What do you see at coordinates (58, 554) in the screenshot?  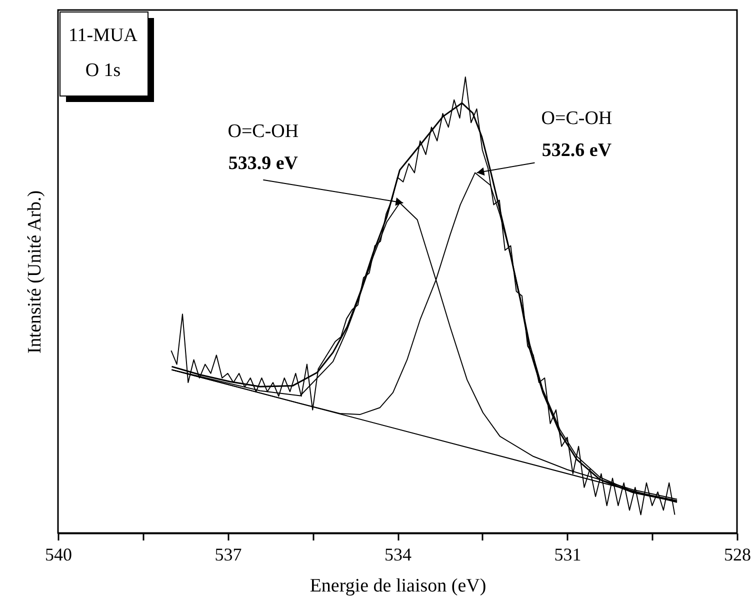 I see `x-tick-label: 540` at bounding box center [58, 554].